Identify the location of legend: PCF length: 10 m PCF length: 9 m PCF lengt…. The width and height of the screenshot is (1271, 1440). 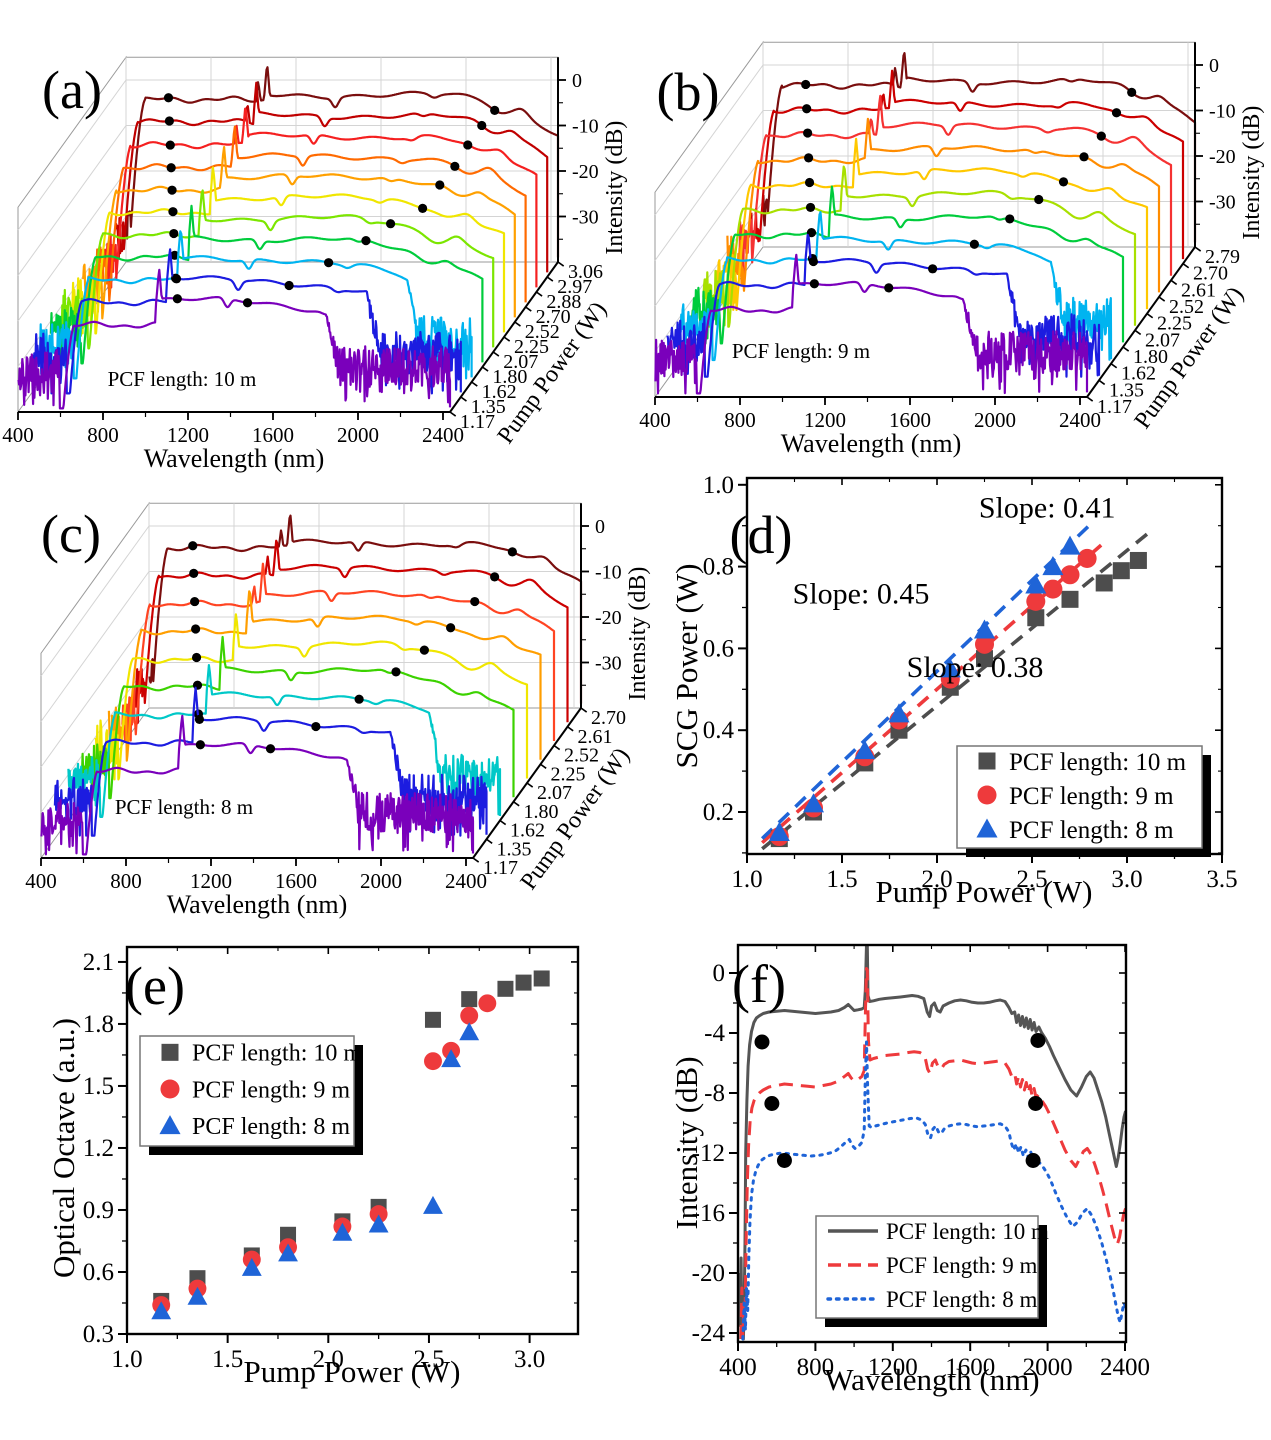
(932, 1271).